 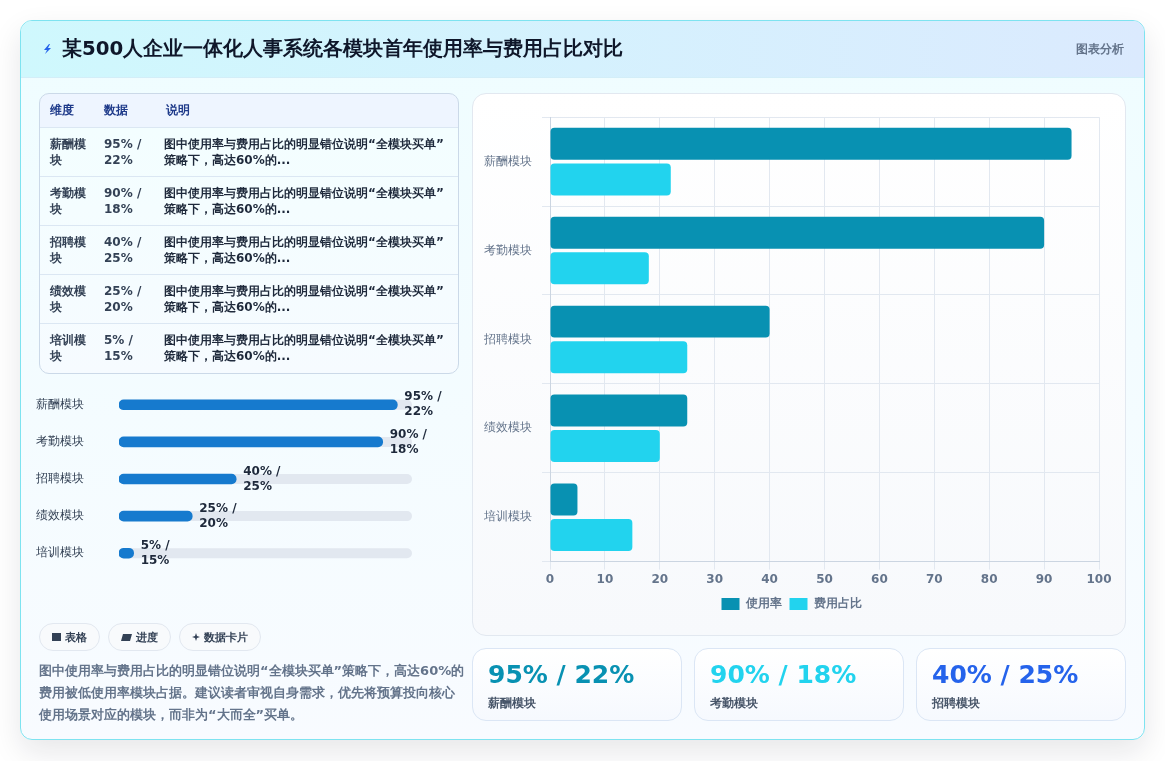 What do you see at coordinates (879, 578) in the screenshot?
I see `x-tick-label: 60` at bounding box center [879, 578].